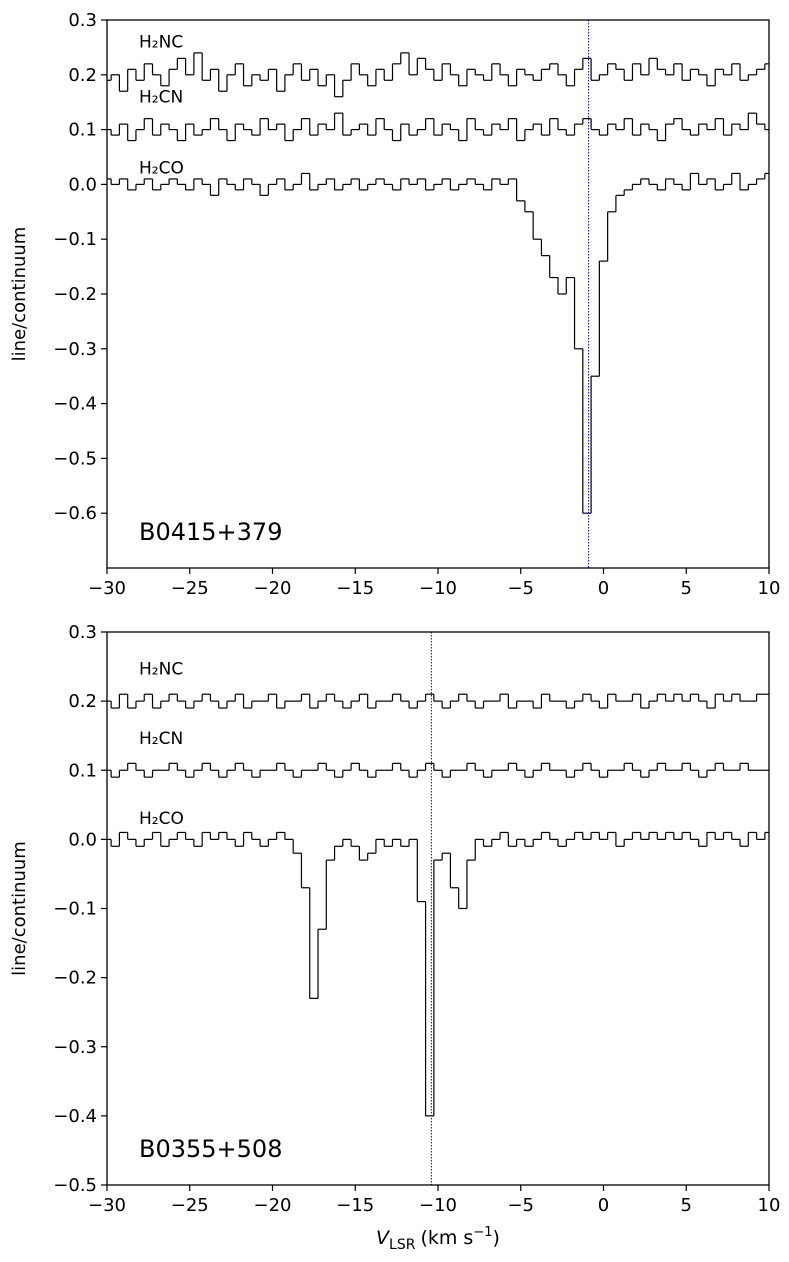 Image resolution: width=789 pixels, height=1262 pixels. Describe the element at coordinates (482, 1232) in the screenshot. I see `x-label-exponent: −1` at that location.